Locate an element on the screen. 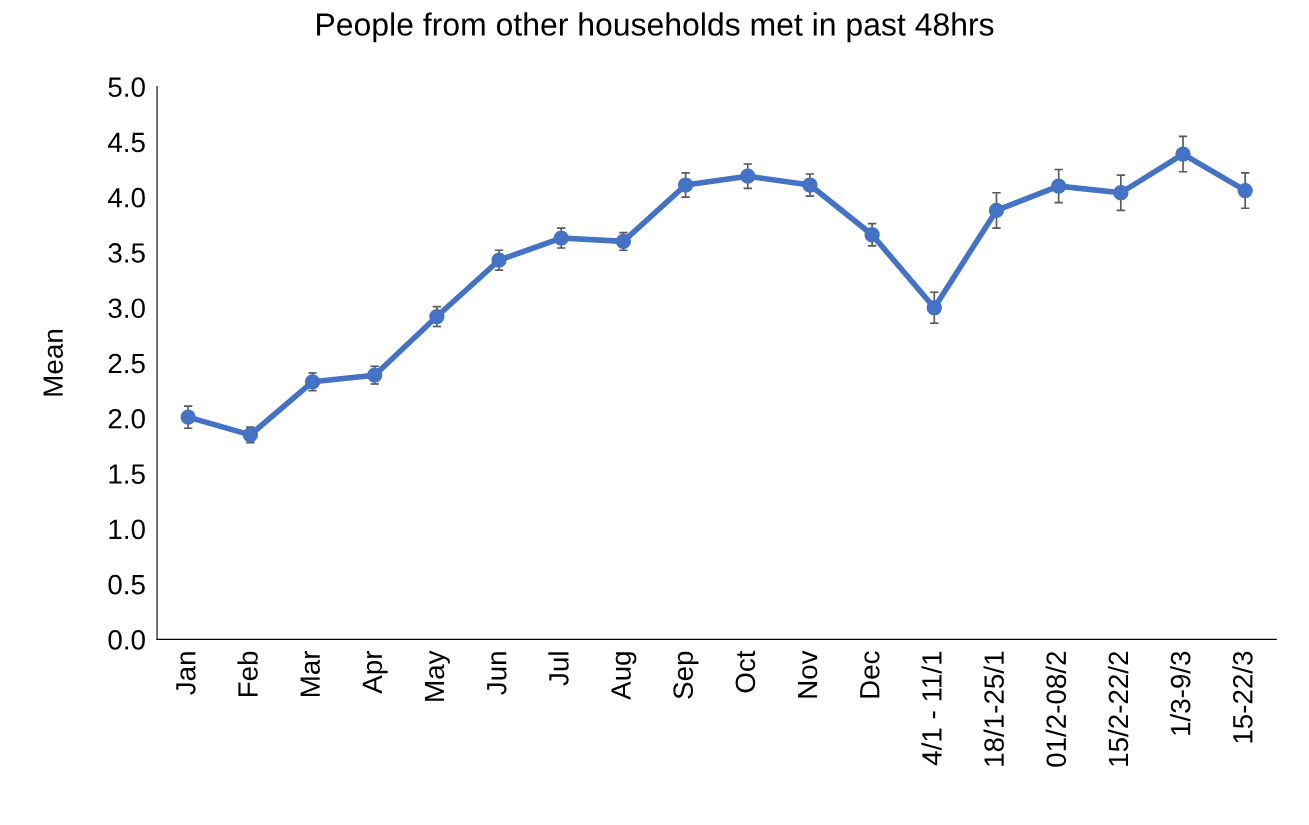  y-tick-label: 3.5 is located at coordinates (126, 253).